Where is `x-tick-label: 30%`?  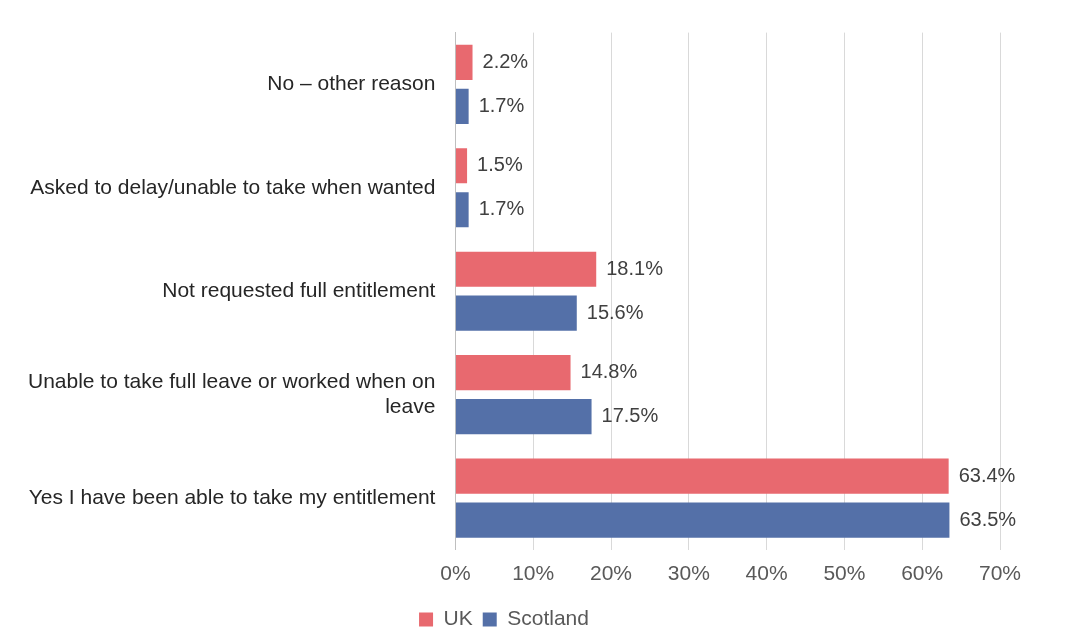 x-tick-label: 30% is located at coordinates (688, 573).